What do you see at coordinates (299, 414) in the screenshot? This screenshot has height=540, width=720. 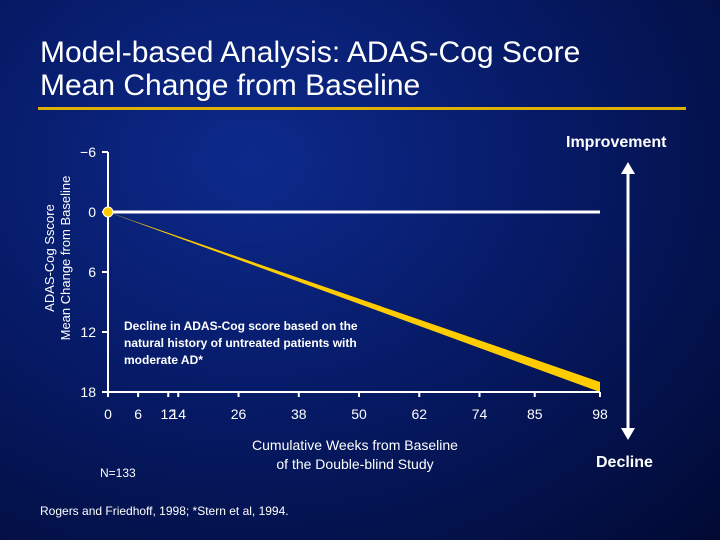 I see `x-tick-label: 38` at bounding box center [299, 414].